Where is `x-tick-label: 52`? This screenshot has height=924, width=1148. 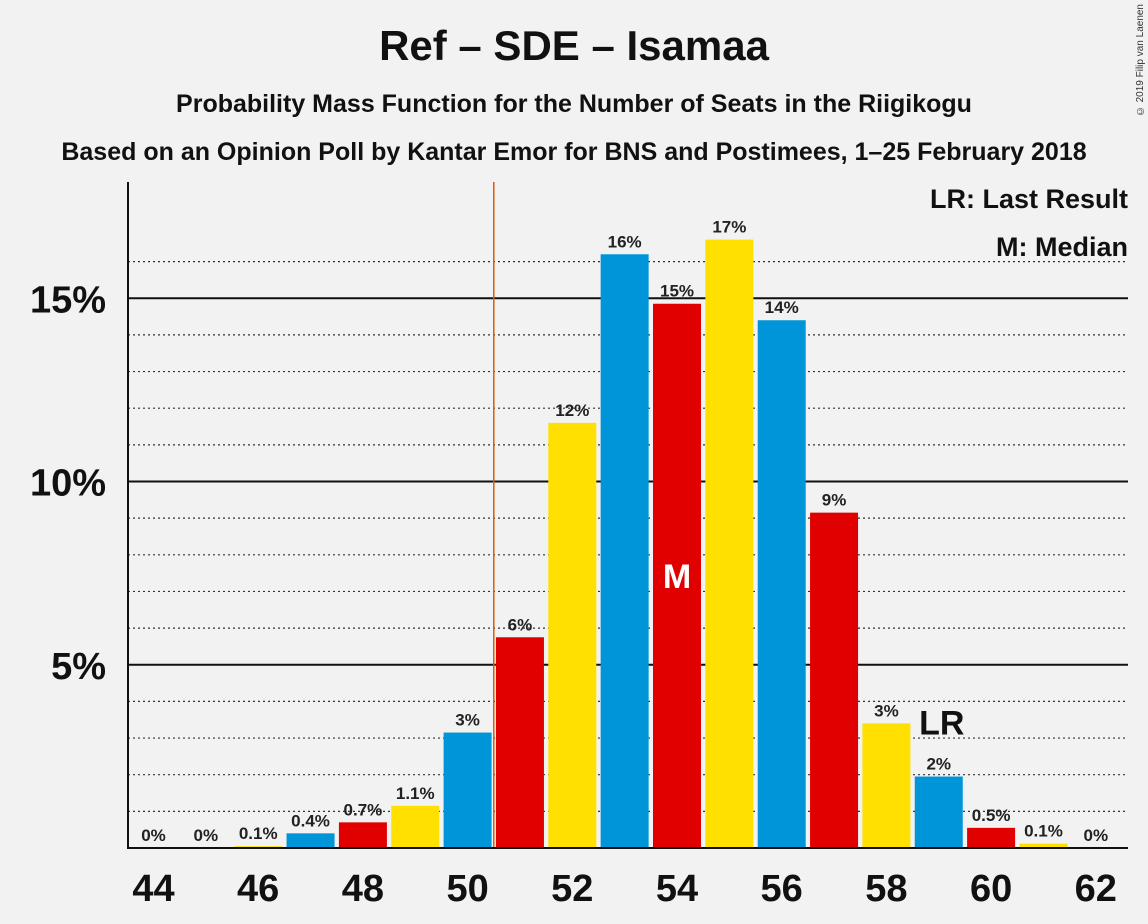 x-tick-label: 52 is located at coordinates (572, 889).